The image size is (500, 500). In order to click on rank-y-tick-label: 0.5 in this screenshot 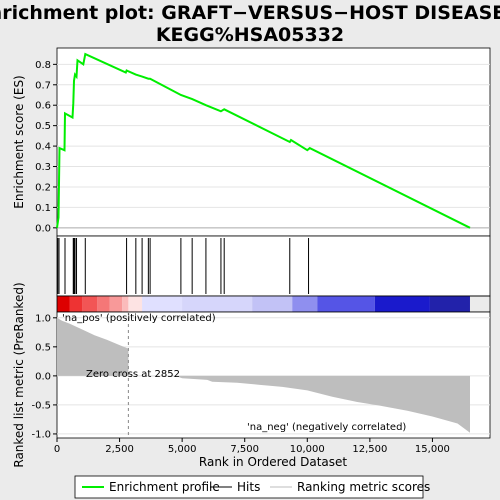, I will do `click(43, 347)`.